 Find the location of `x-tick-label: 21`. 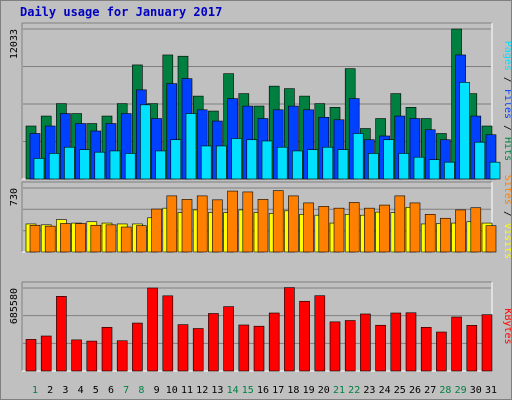

x-tick-label: 21 is located at coordinates (339, 390).